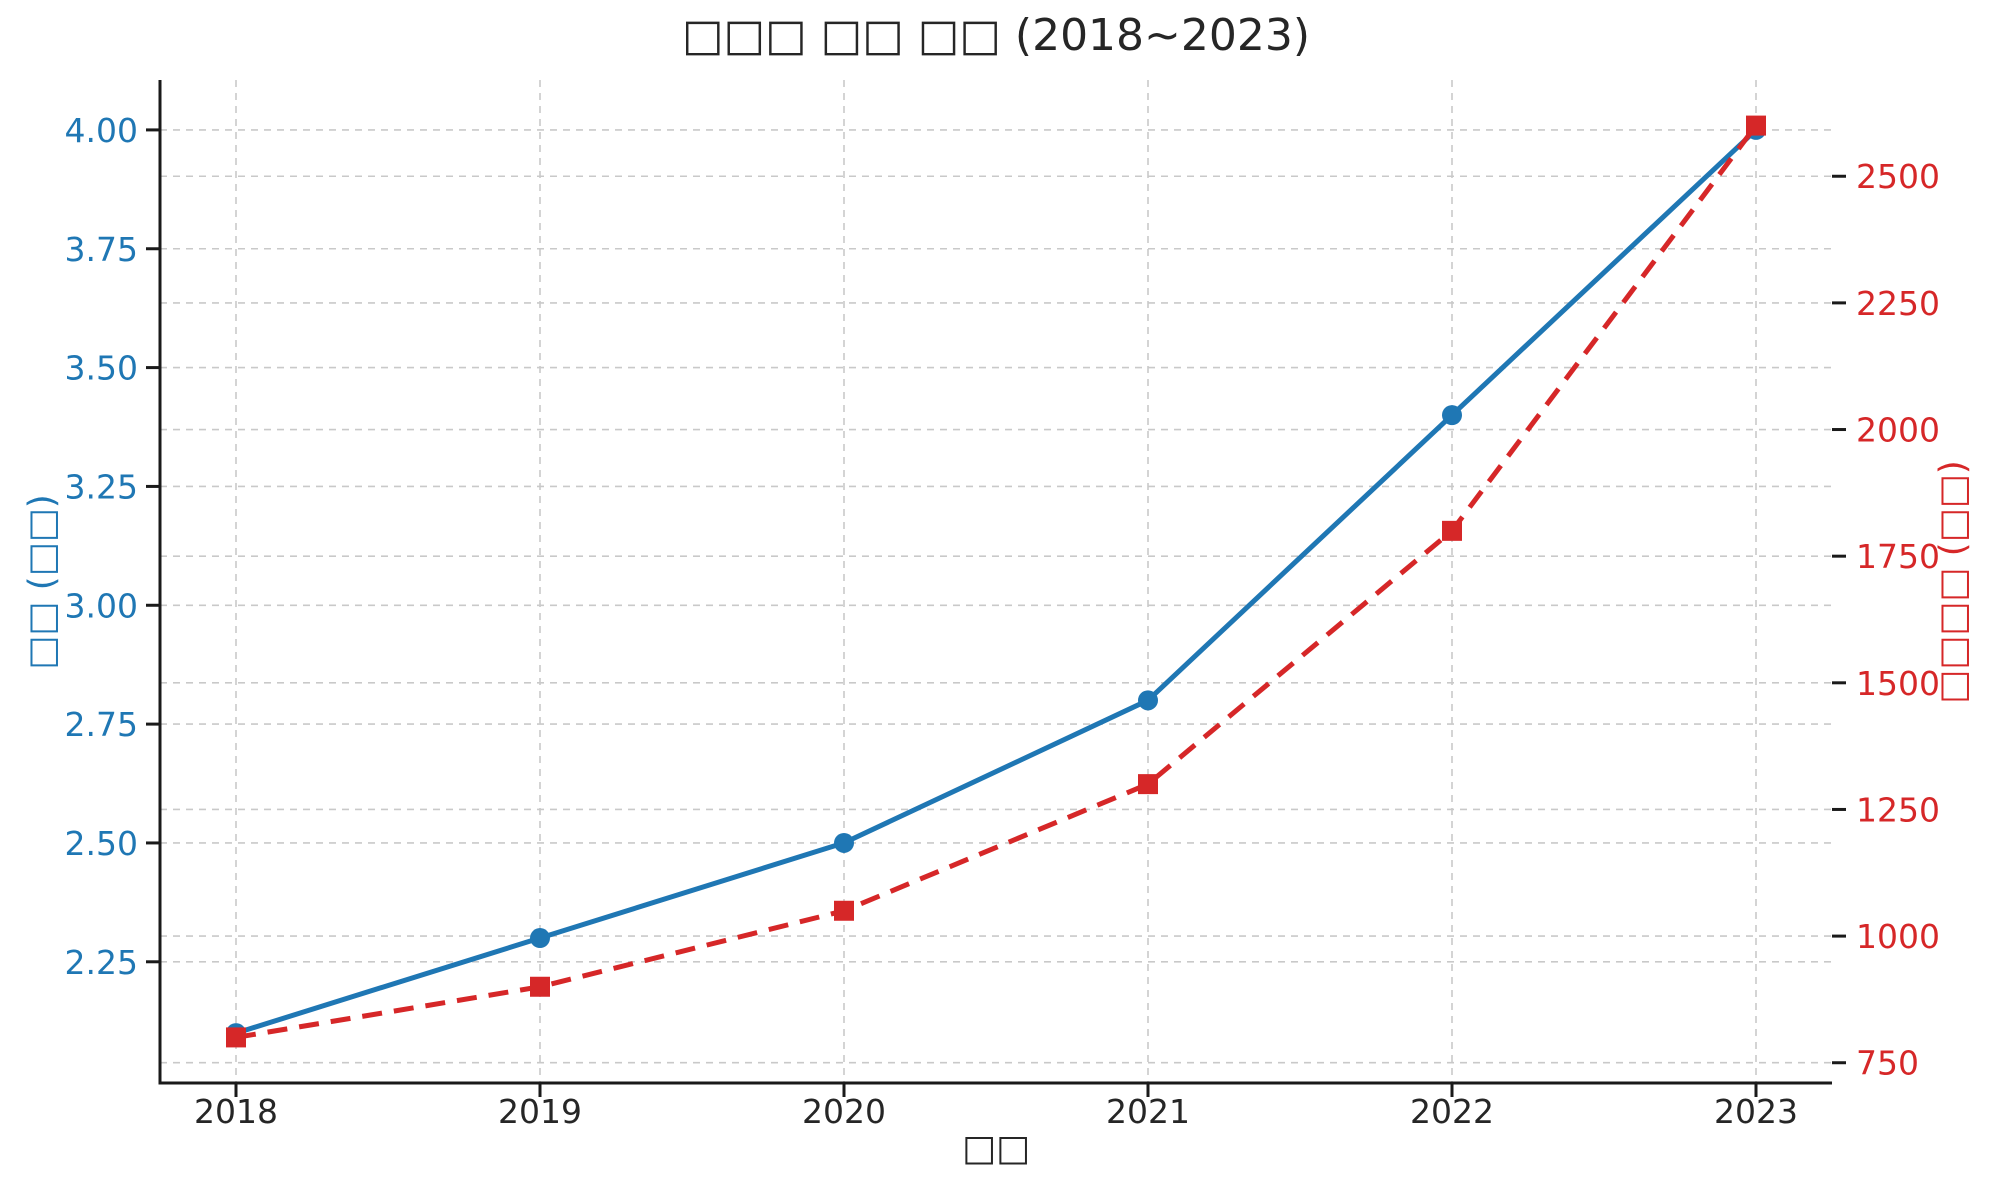 The height and width of the screenshot is (1200, 2000). Describe the element at coordinates (1898, 809) in the screenshot. I see `right-tick-label: 1250` at that location.